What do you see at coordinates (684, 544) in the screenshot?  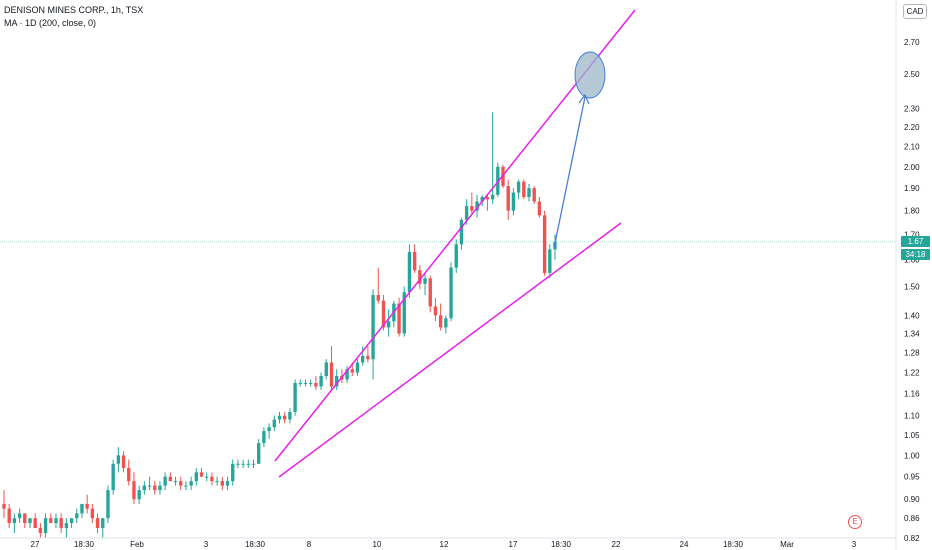 I see `time-tick-11: 24` at bounding box center [684, 544].